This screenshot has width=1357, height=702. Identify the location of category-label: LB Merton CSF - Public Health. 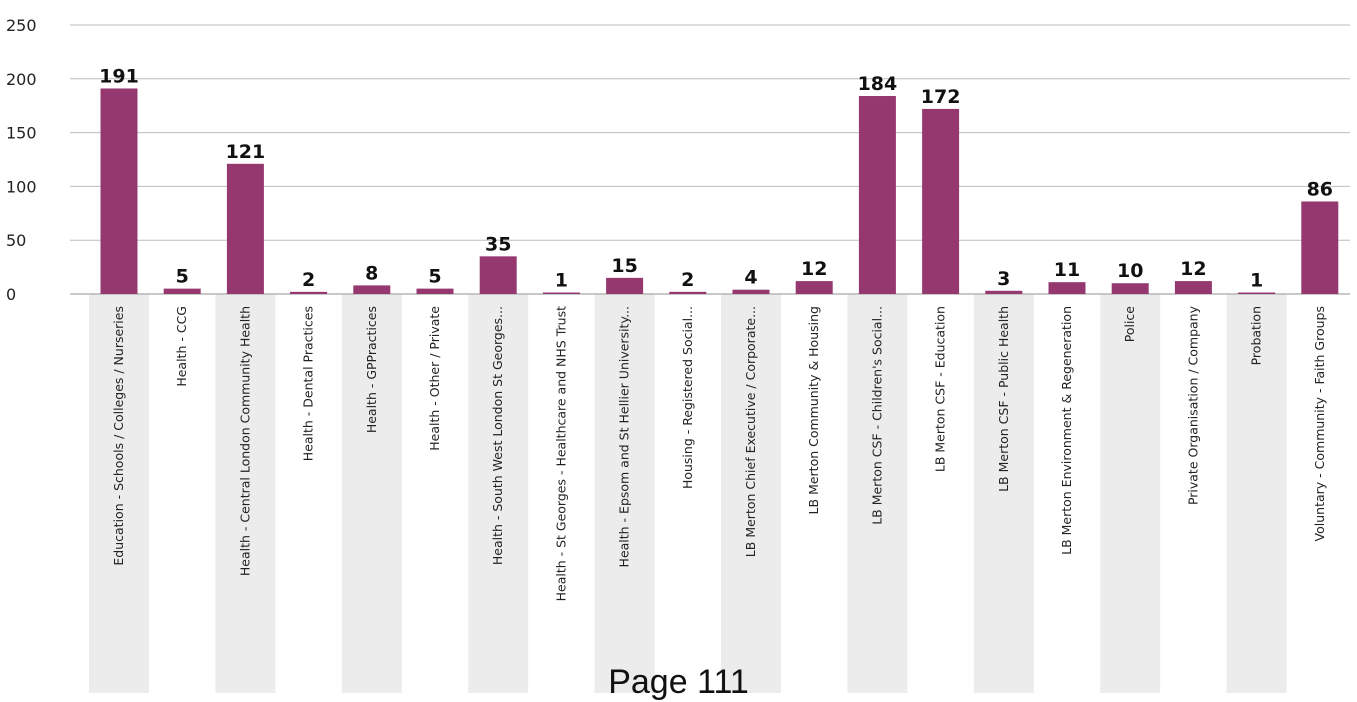
(1003, 399).